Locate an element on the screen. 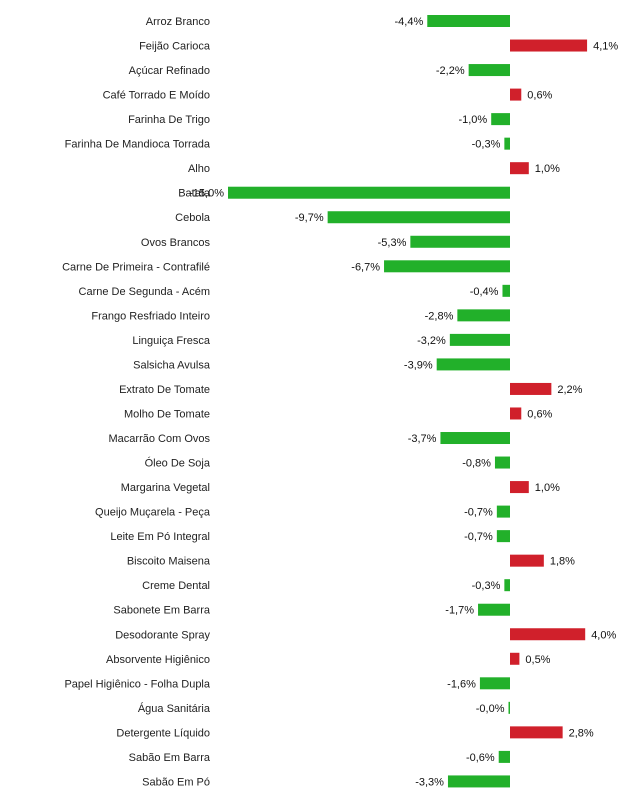  data-label: -0,4% is located at coordinates (484, 292).